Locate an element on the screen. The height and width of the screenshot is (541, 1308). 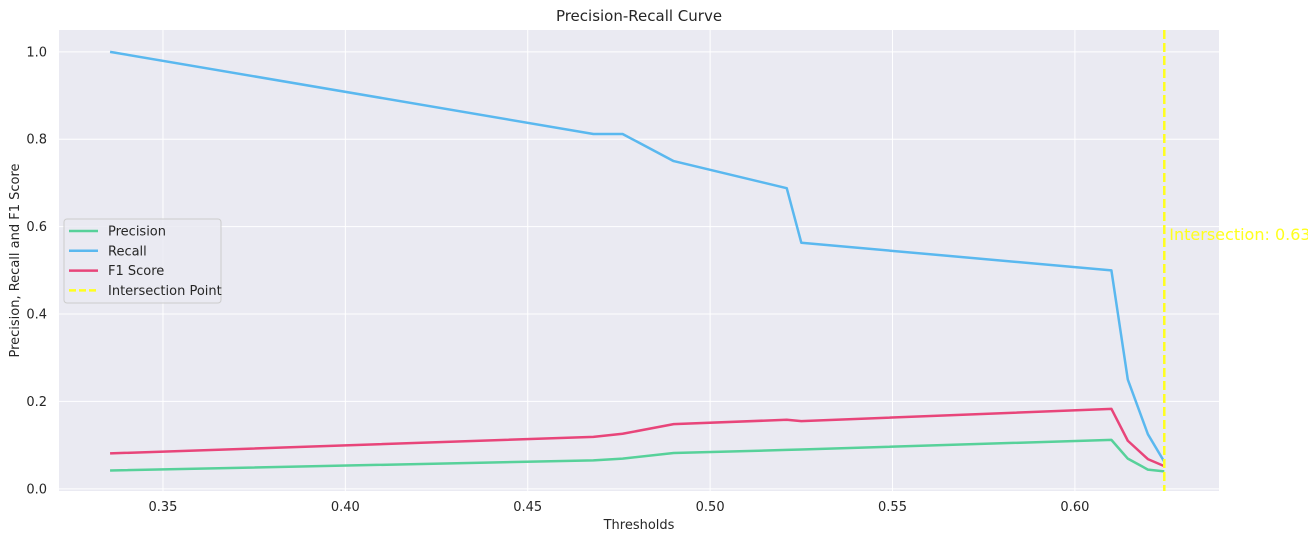
x-tick-label: 0.55 is located at coordinates (892, 507).